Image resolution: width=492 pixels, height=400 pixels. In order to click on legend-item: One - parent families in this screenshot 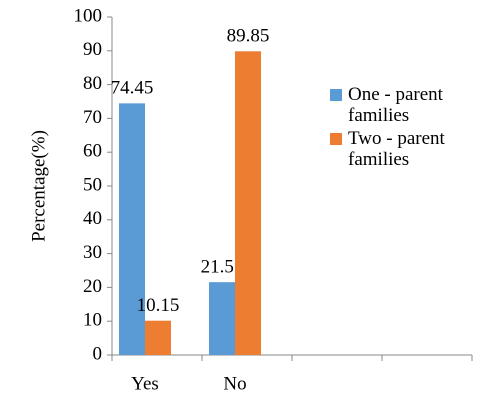, I will do `click(410, 105)`.